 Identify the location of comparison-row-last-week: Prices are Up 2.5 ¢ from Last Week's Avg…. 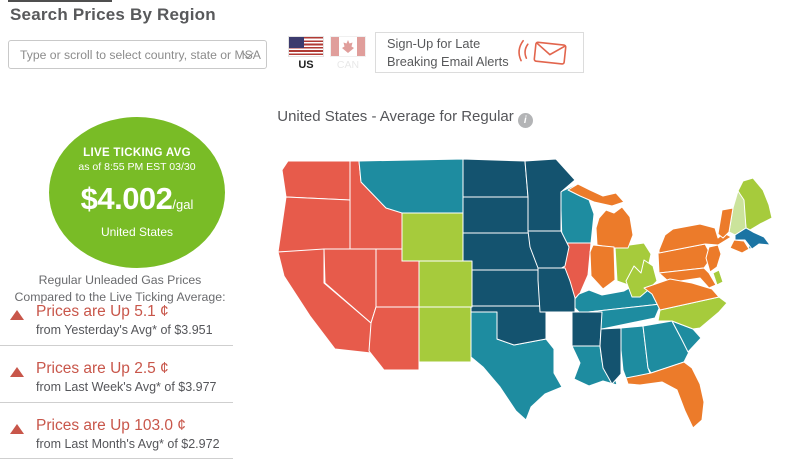
(116, 377).